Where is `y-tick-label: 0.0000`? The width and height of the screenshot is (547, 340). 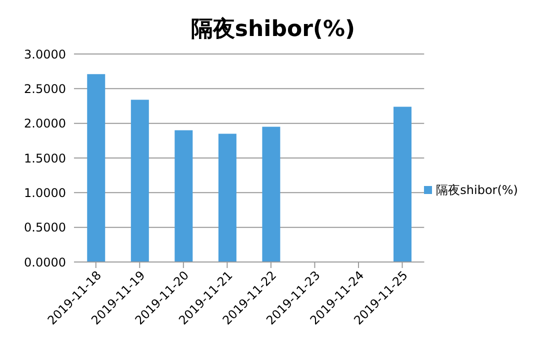
y-tick-label: 0.0000 is located at coordinates (45, 262).